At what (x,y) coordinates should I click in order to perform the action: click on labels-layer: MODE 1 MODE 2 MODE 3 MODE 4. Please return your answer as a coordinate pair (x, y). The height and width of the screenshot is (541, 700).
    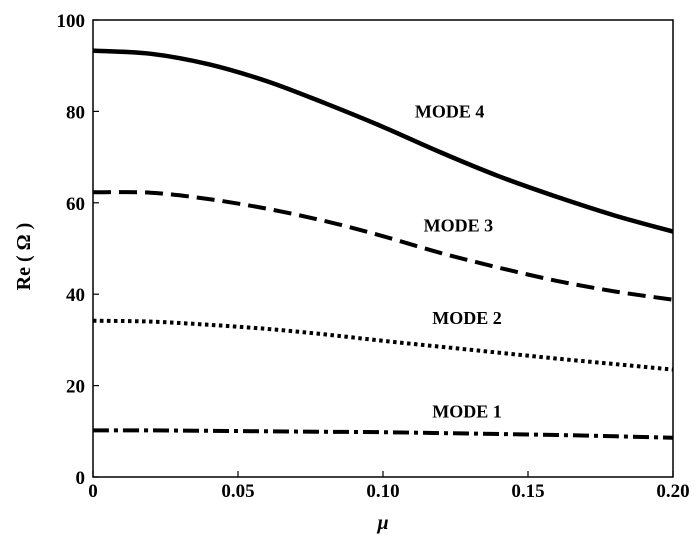
    Looking at the image, I should click on (458, 261).